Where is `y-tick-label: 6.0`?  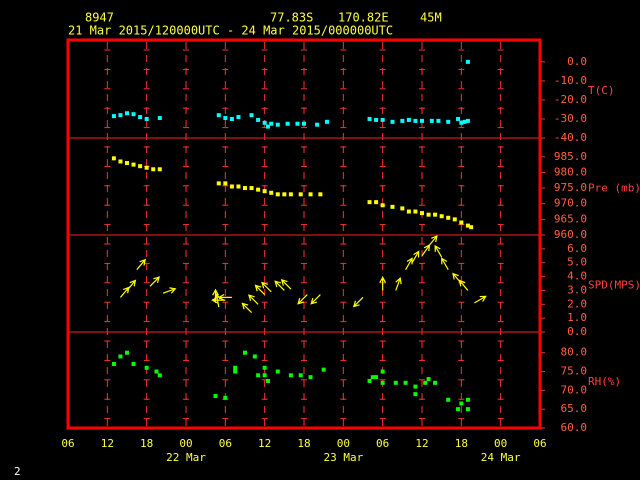
y-tick-label: 6.0 is located at coordinates (577, 248).